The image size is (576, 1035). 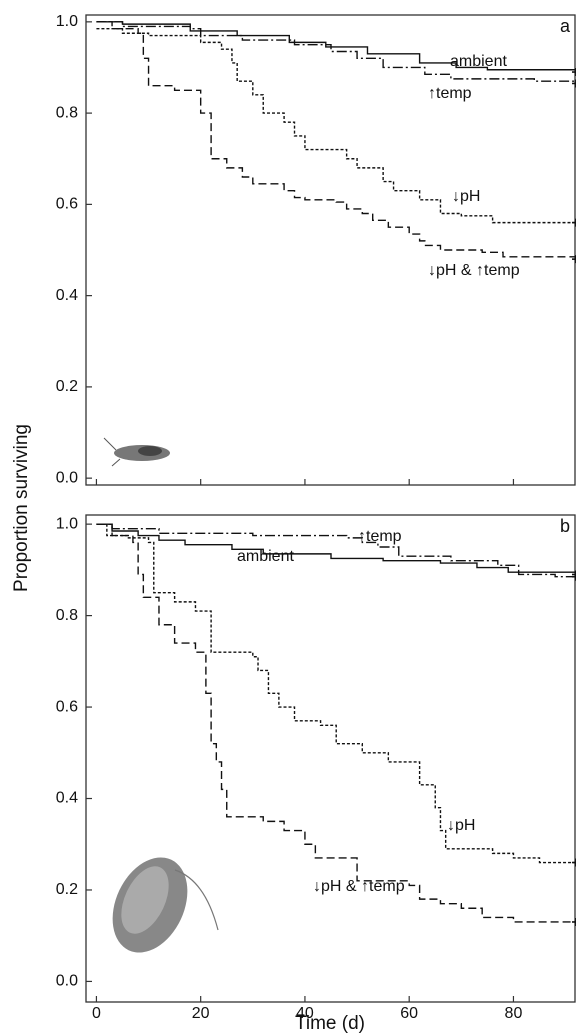 I want to click on x-tick-label: 60, so click(x=409, y=1013).